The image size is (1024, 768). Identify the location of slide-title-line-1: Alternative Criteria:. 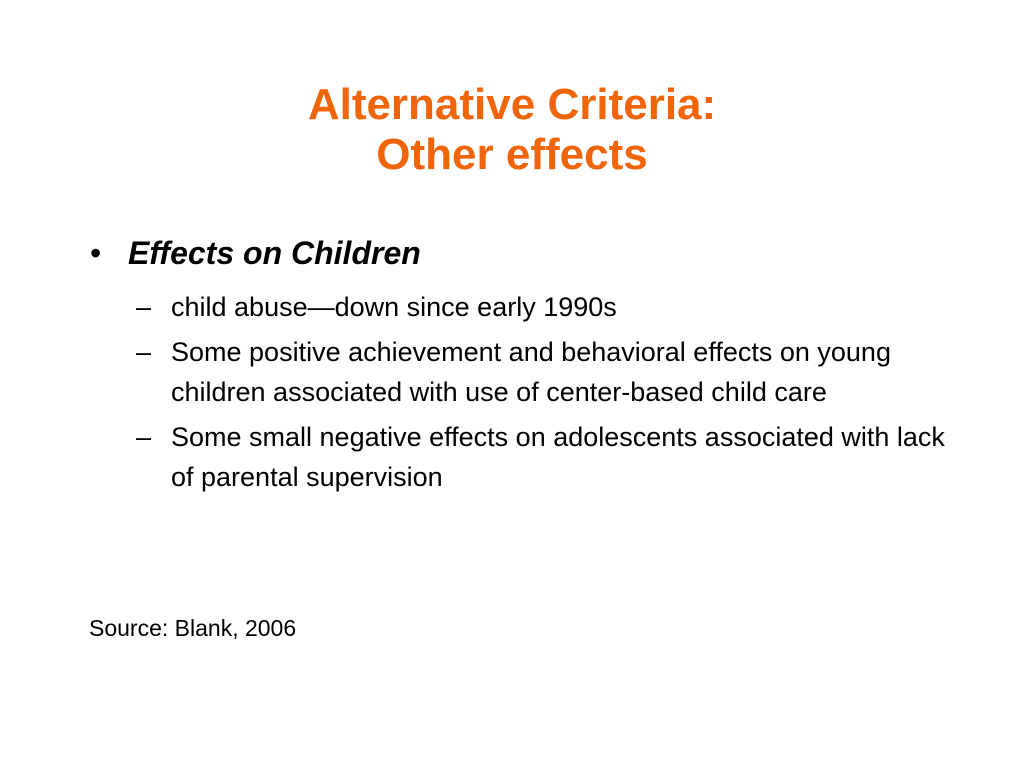
(512, 104).